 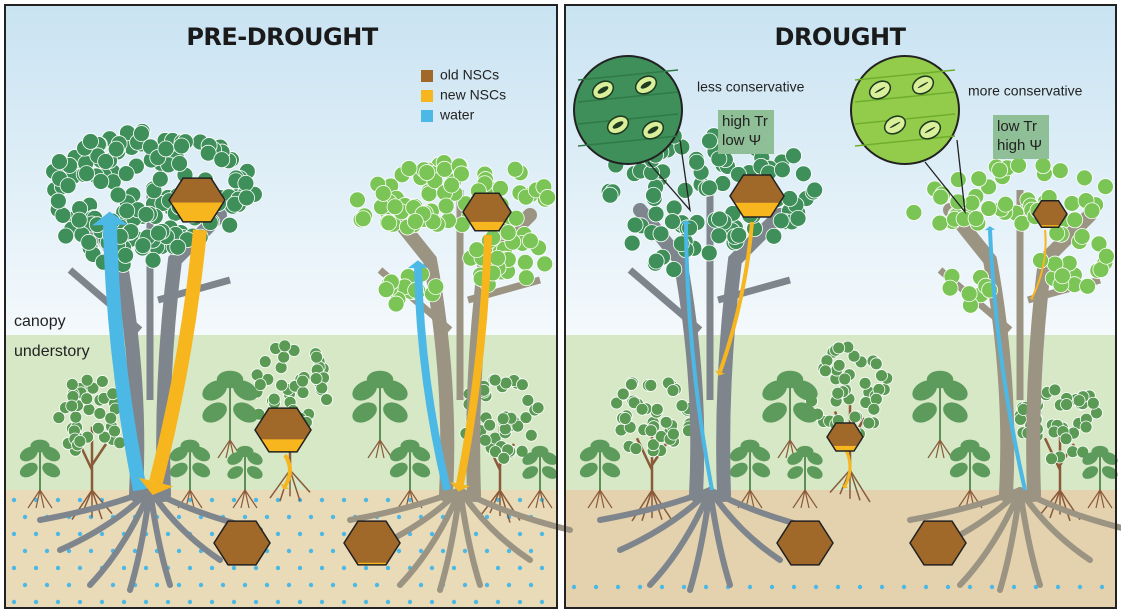 What do you see at coordinates (1007, 360) in the screenshot?
I see `flow-arrow` at bounding box center [1007, 360].